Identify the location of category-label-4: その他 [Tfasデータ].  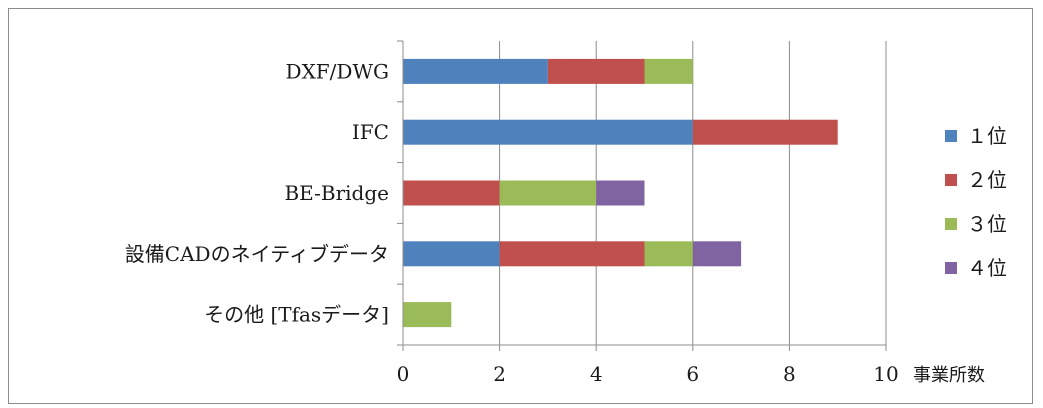
(296, 315).